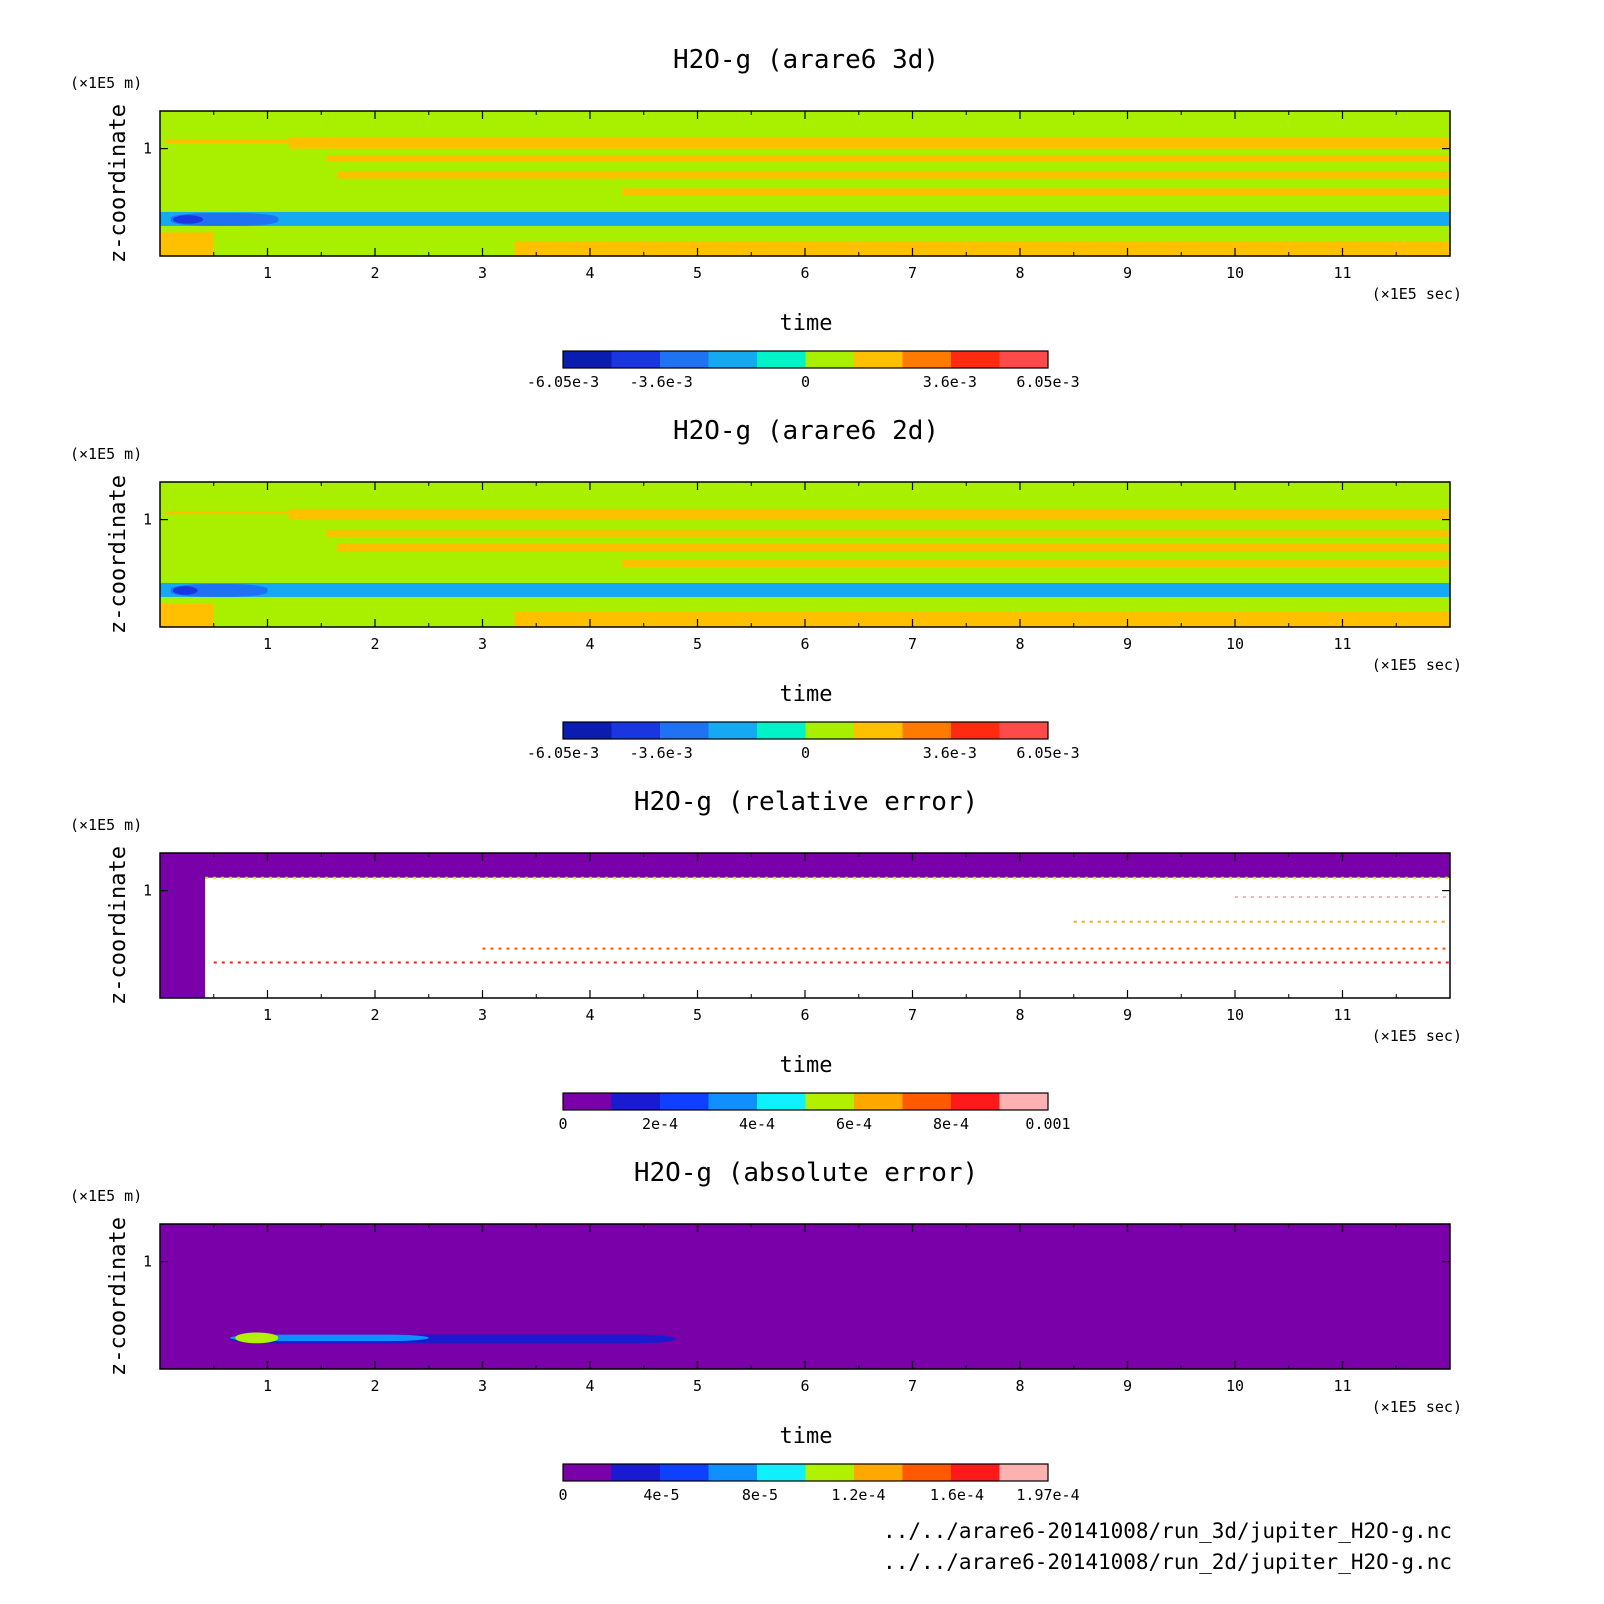 The height and width of the screenshot is (1604, 1604). What do you see at coordinates (1047, 753) in the screenshot?
I see `colorbar-tick-label: 6.05e-3` at bounding box center [1047, 753].